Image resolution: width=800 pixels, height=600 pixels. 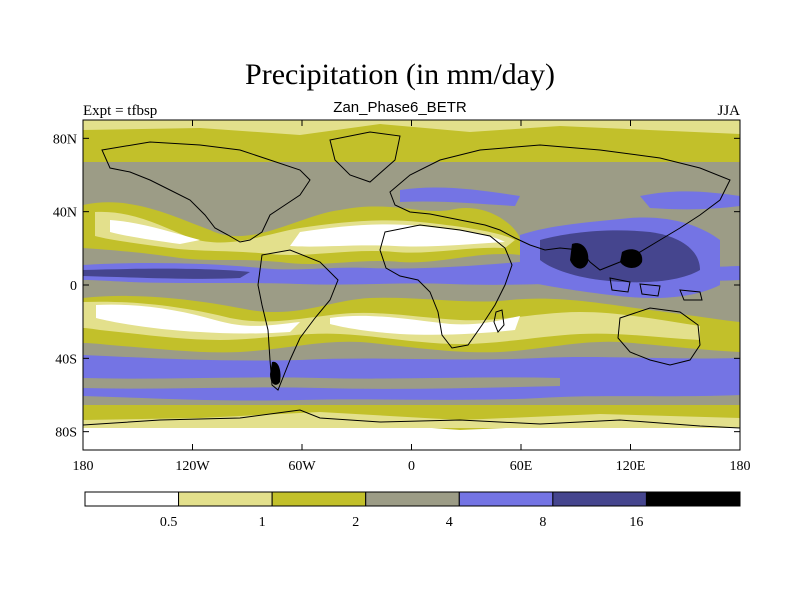 What do you see at coordinates (521, 466) in the screenshot?
I see `lon-tick-label: 60E` at bounding box center [521, 466].